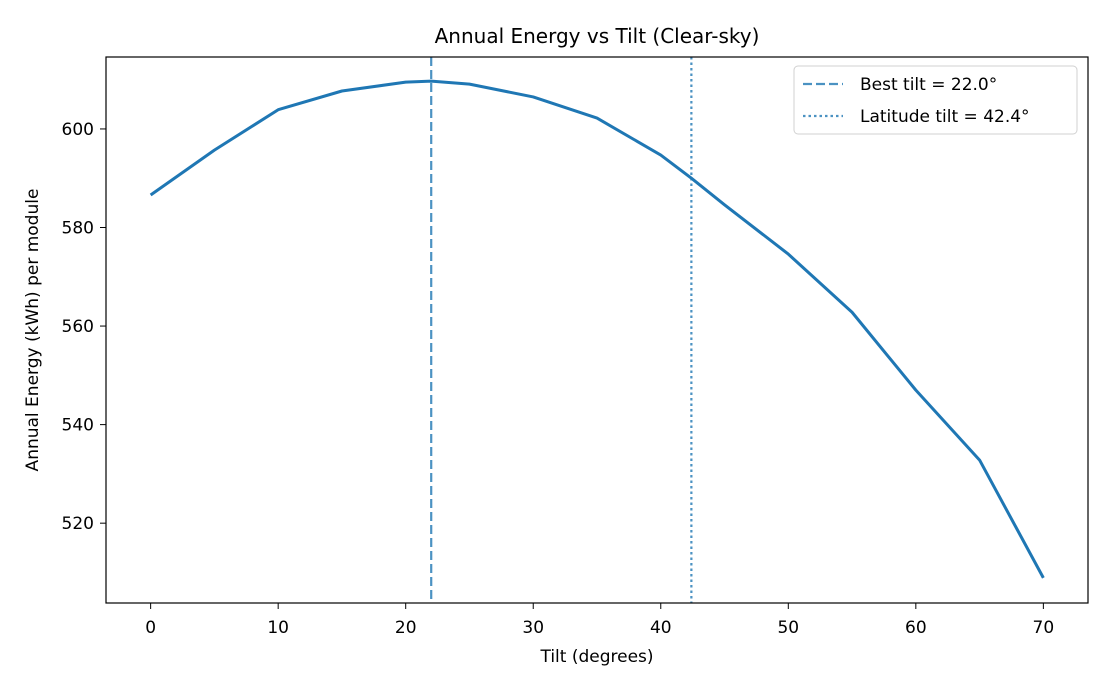 The width and height of the screenshot is (1110, 690). Describe the element at coordinates (78, 426) in the screenshot. I see `y-tick-label: 540` at that location.